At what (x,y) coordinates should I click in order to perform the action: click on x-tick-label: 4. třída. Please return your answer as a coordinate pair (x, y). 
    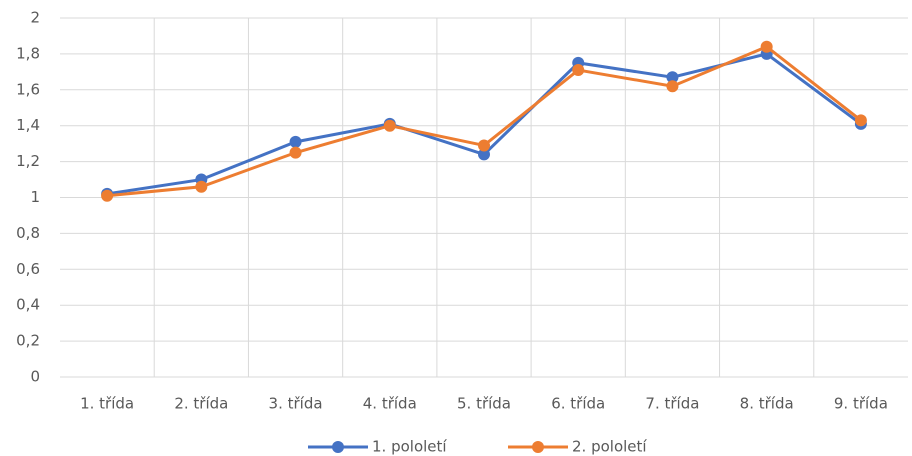
    Looking at the image, I should click on (390, 404).